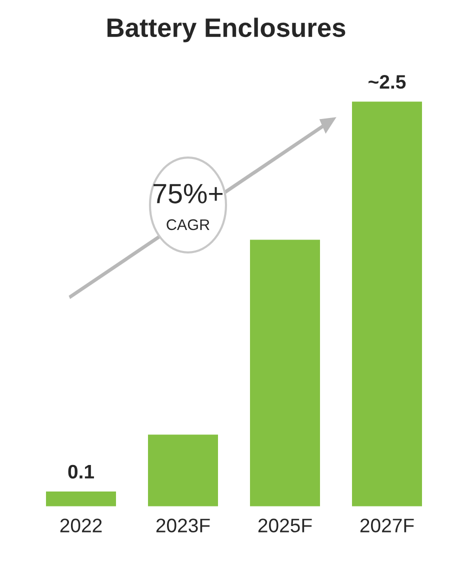 The image size is (452, 564). I want to click on chart-title: Battery Enclosures, so click(227, 30).